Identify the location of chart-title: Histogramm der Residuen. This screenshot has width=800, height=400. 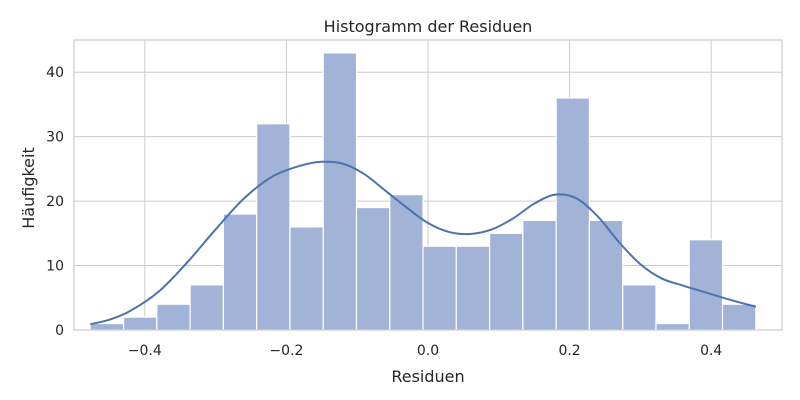
(428, 26).